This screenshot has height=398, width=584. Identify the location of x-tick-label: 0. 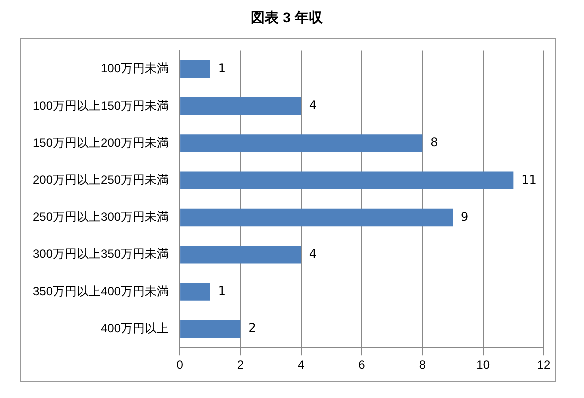
(180, 365).